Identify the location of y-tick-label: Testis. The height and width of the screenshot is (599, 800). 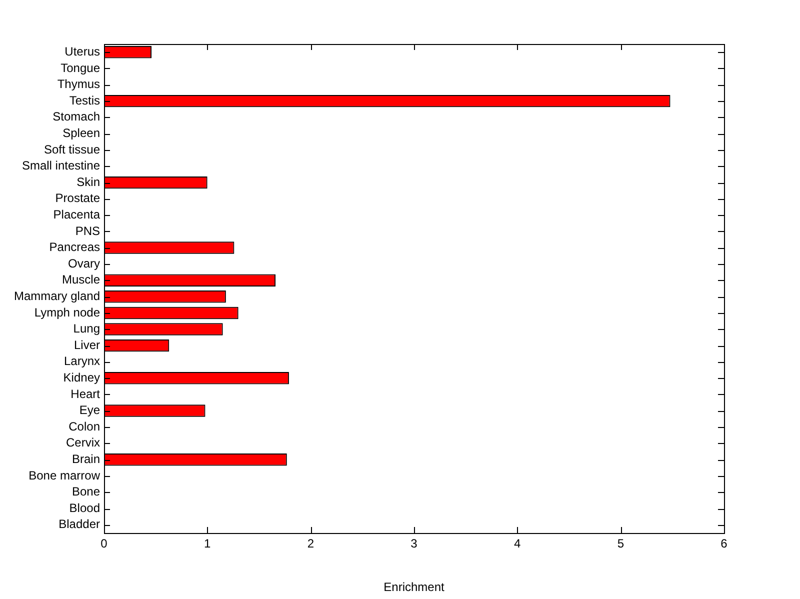
(84, 100).